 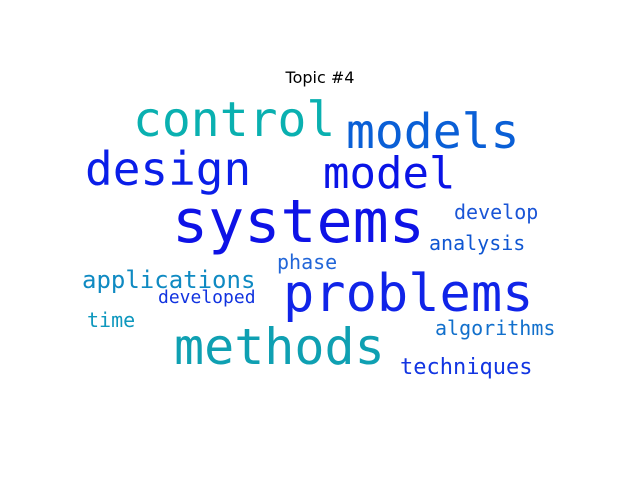 I want to click on word-techniques: techniques, so click(x=466, y=367).